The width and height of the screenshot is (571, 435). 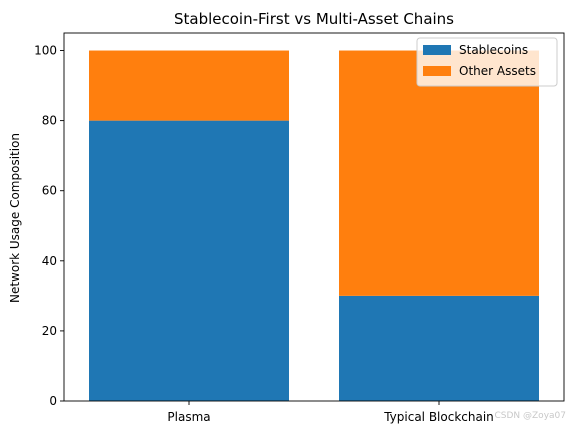 I want to click on y-tick-label: 80, so click(x=49, y=121).